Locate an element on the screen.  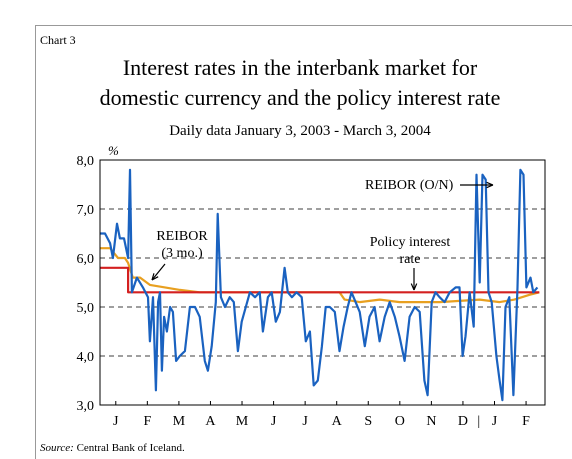
annotation: (3 mo.) is located at coordinates (182, 253).